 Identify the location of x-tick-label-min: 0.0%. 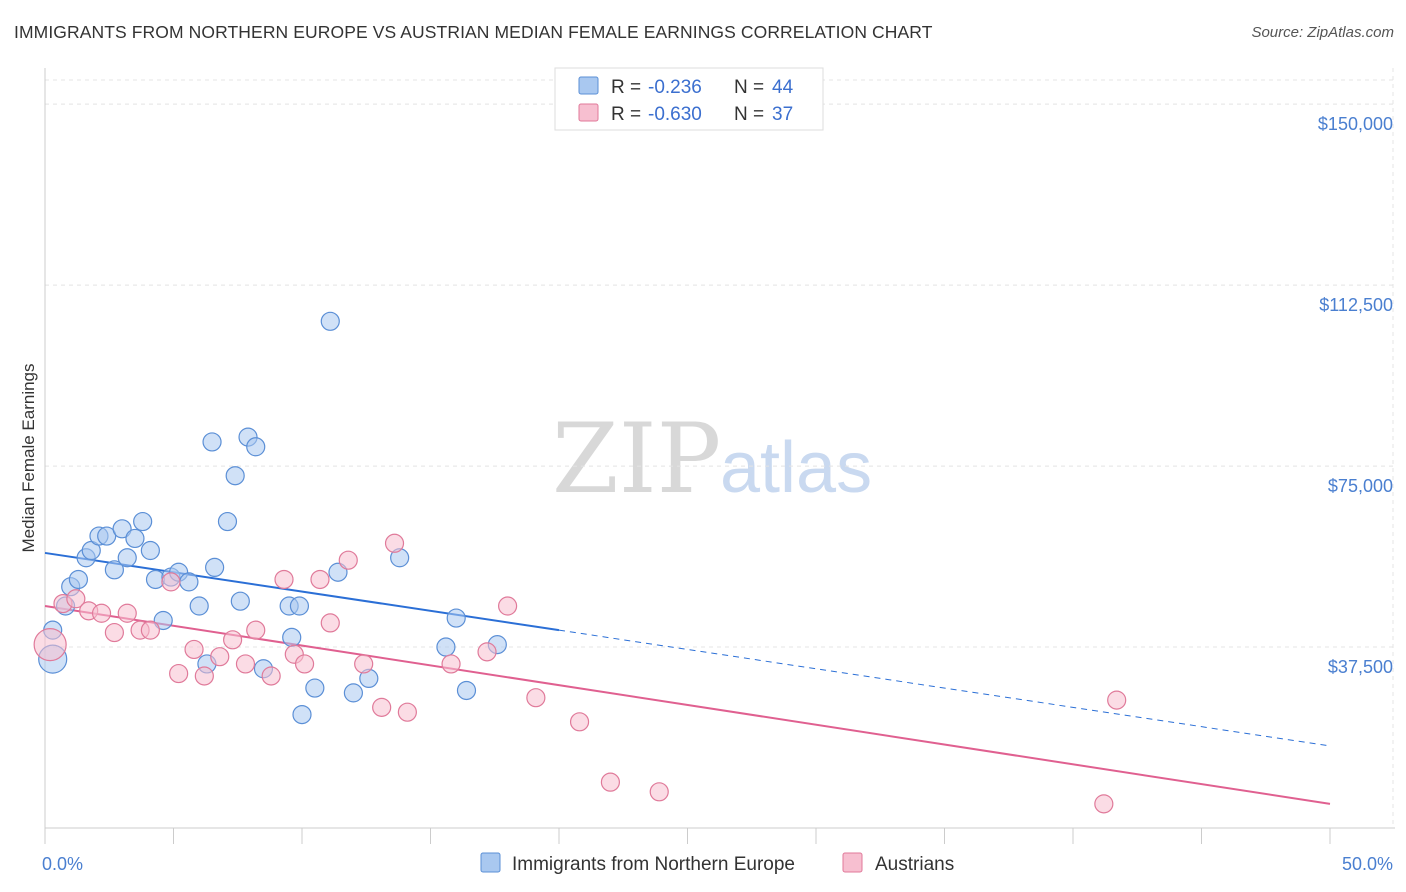
(62, 864).